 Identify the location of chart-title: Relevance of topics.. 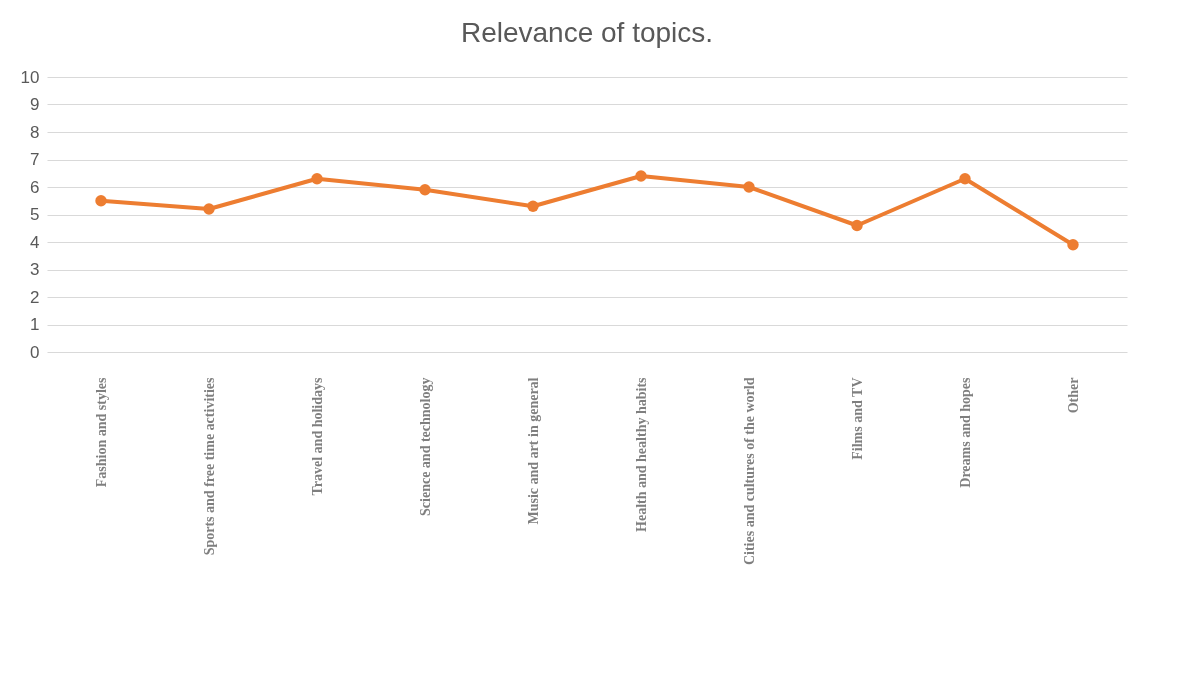
(587, 32).